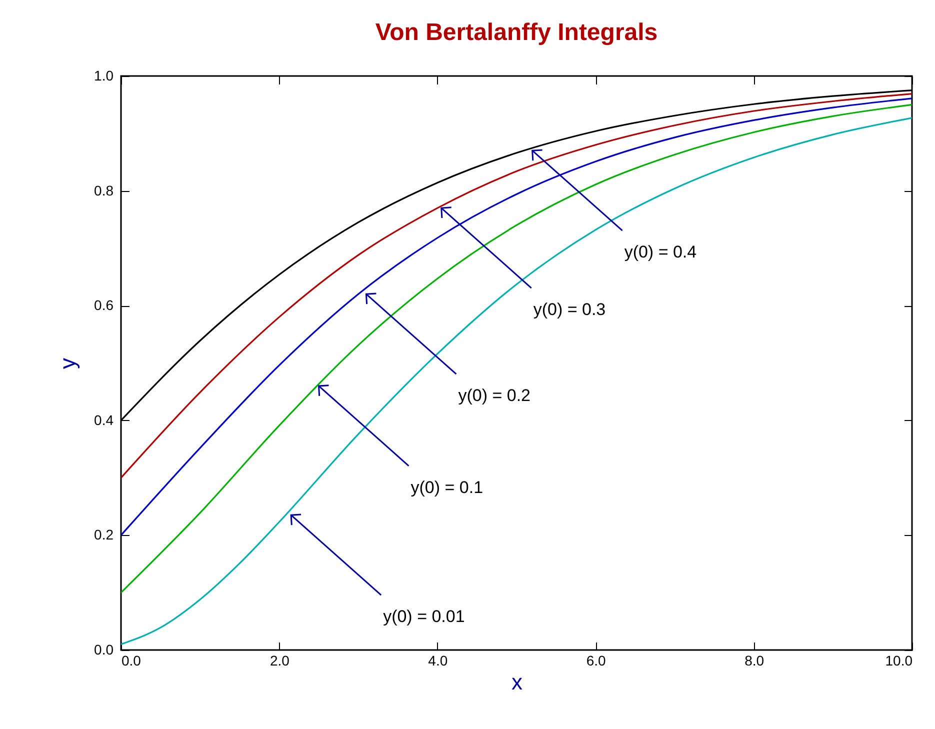 Image resolution: width=935 pixels, height=729 pixels. I want to click on x-tick-label: 0.0, so click(132, 660).